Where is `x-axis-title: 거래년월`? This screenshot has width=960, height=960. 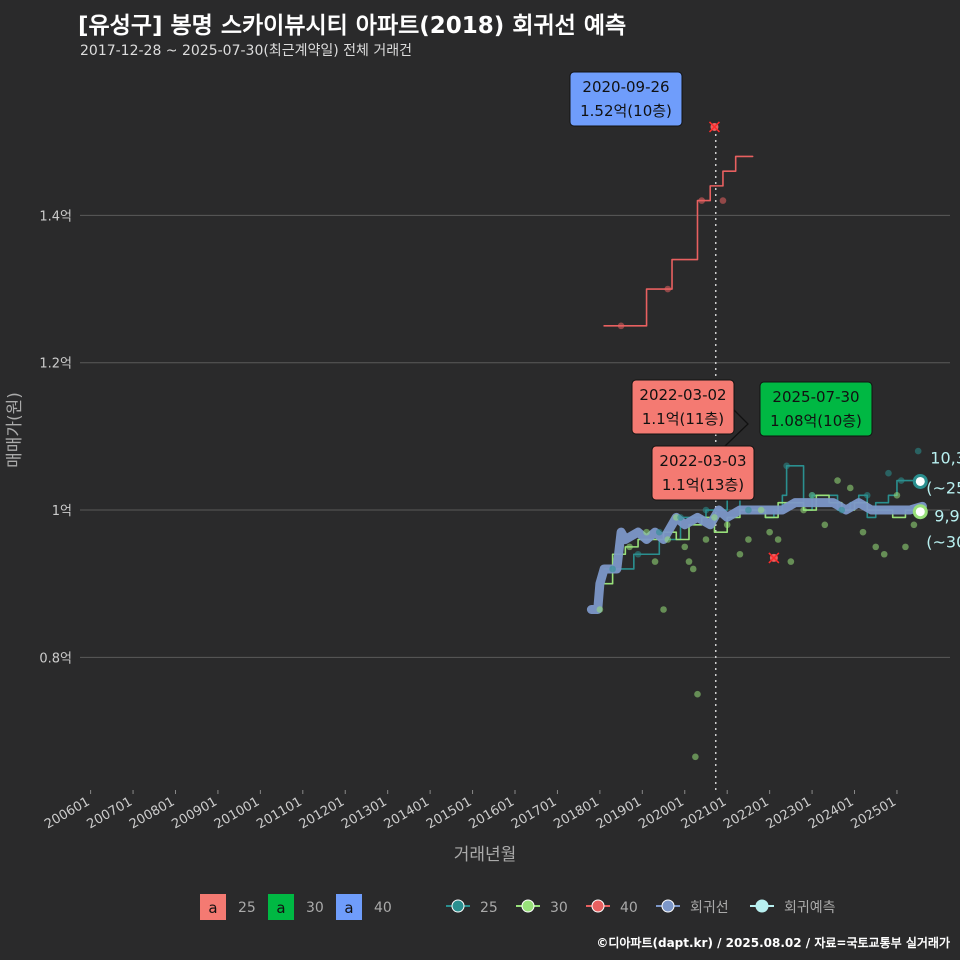 x-axis-title: 거래년월 is located at coordinates (485, 855).